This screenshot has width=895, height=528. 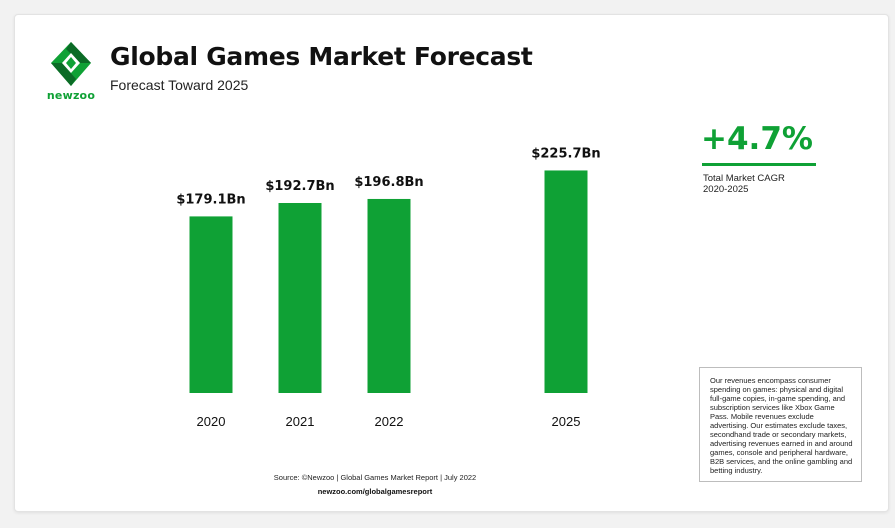 I want to click on x-tick-label-2022: 2022, so click(x=389, y=421).